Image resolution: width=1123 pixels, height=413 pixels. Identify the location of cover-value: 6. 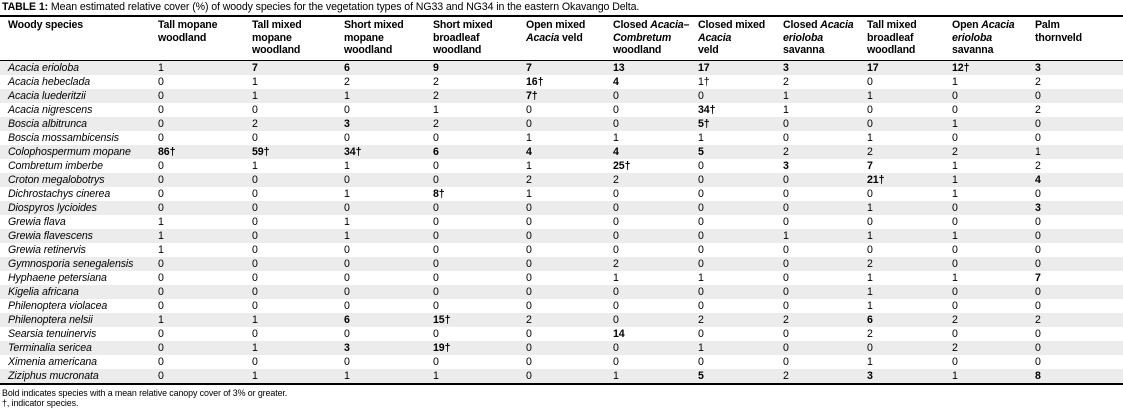
(347, 319).